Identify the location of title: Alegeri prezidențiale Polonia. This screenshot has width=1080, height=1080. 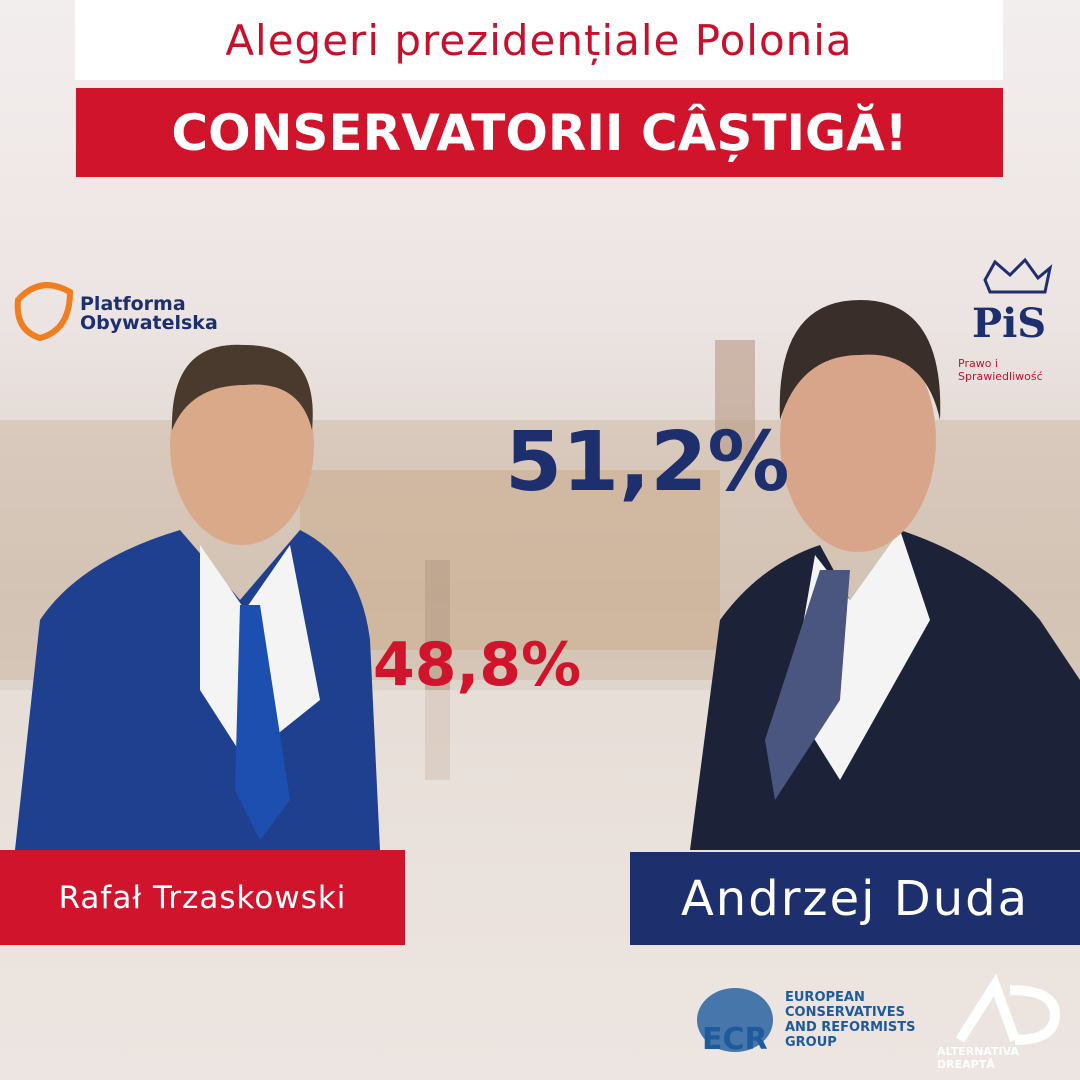
(539, 40).